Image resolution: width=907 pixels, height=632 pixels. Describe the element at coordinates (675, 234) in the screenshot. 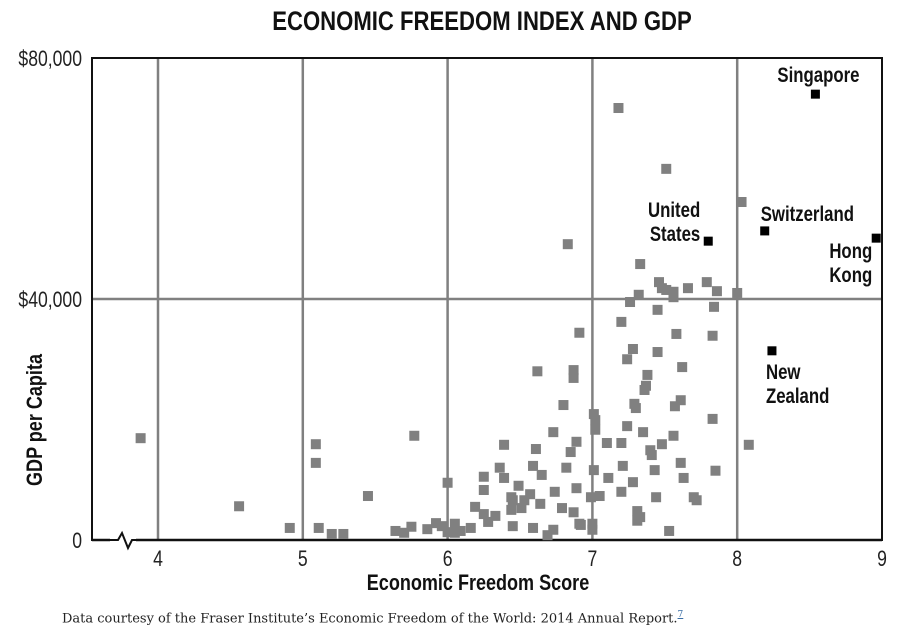

I see `country-label-line: States` at that location.